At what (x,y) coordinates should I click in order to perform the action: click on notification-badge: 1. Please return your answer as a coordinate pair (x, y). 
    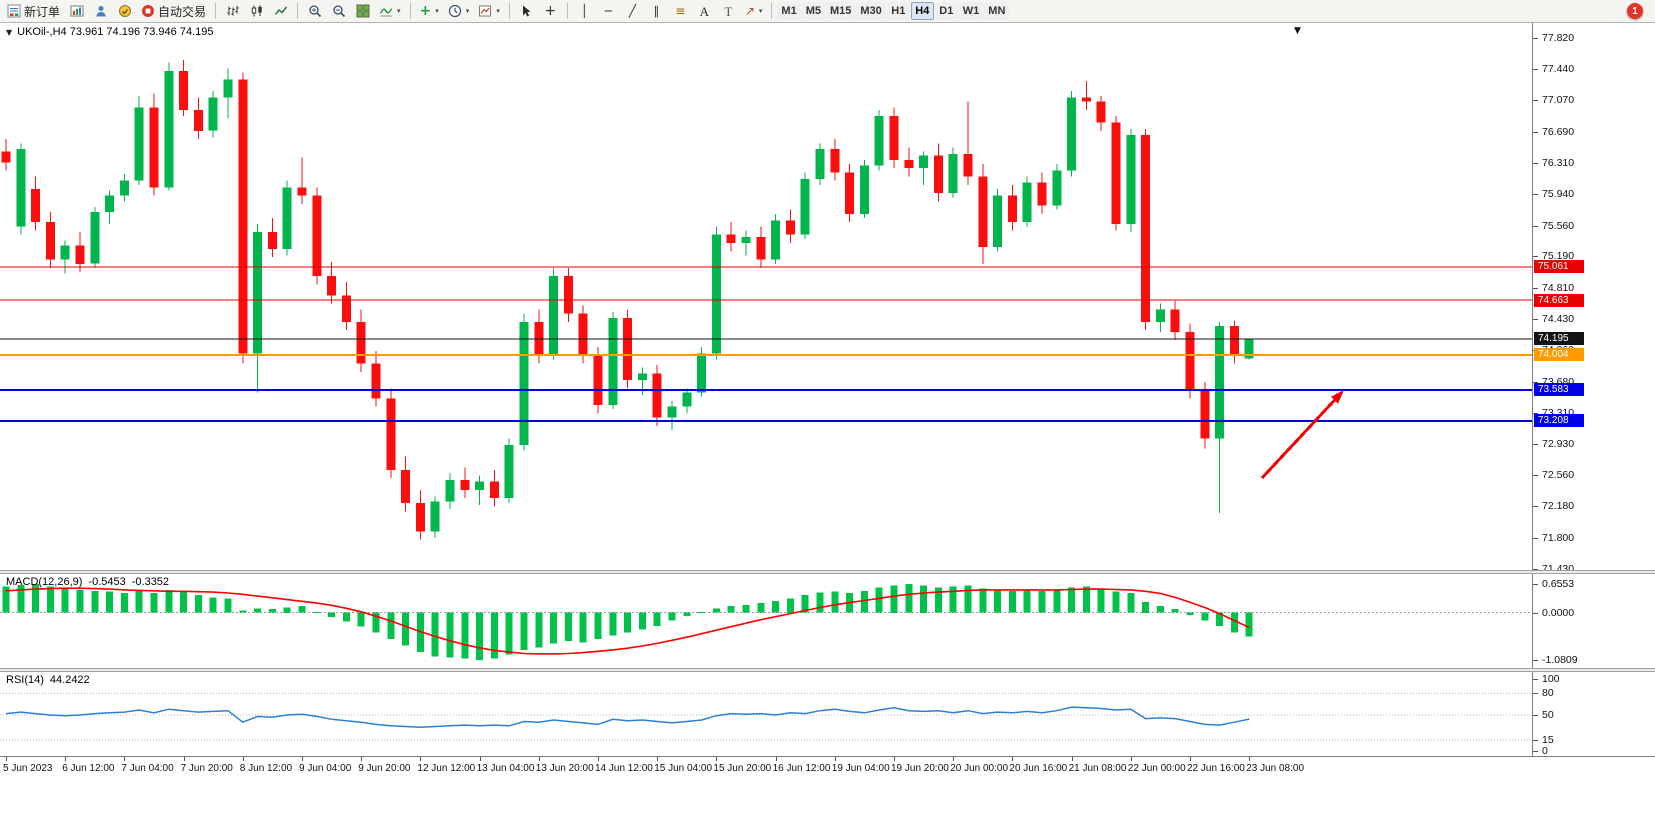
    Looking at the image, I should click on (1635, 11).